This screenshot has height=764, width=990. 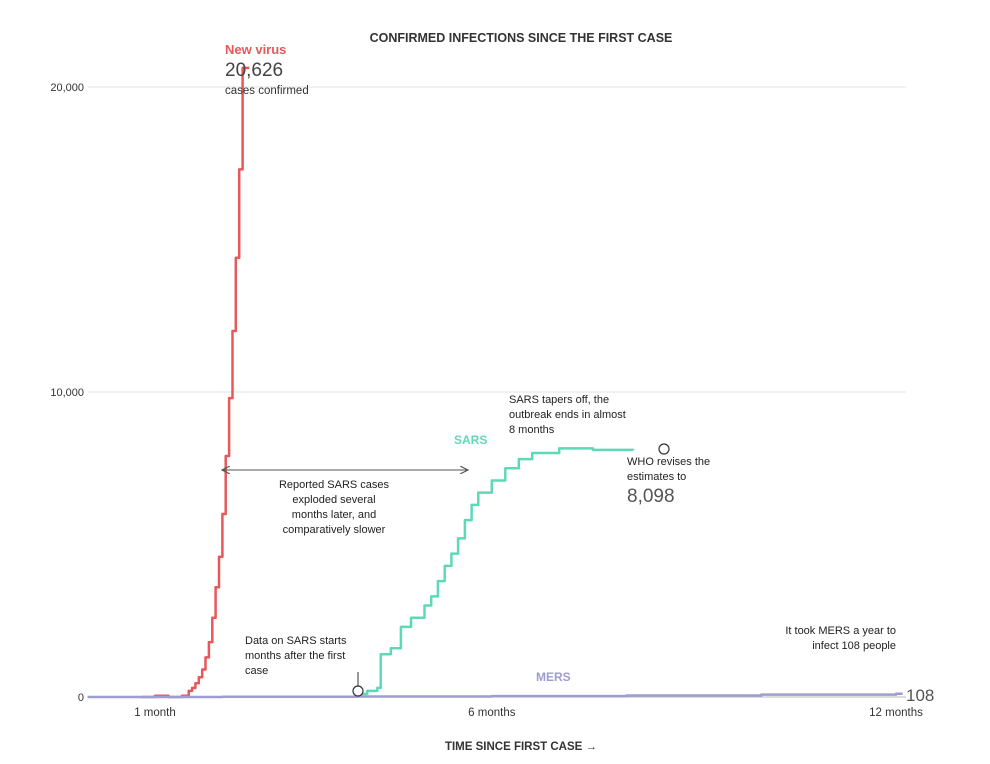 What do you see at coordinates (296, 641) in the screenshot?
I see `annotation-line: Data on SARS starts` at bounding box center [296, 641].